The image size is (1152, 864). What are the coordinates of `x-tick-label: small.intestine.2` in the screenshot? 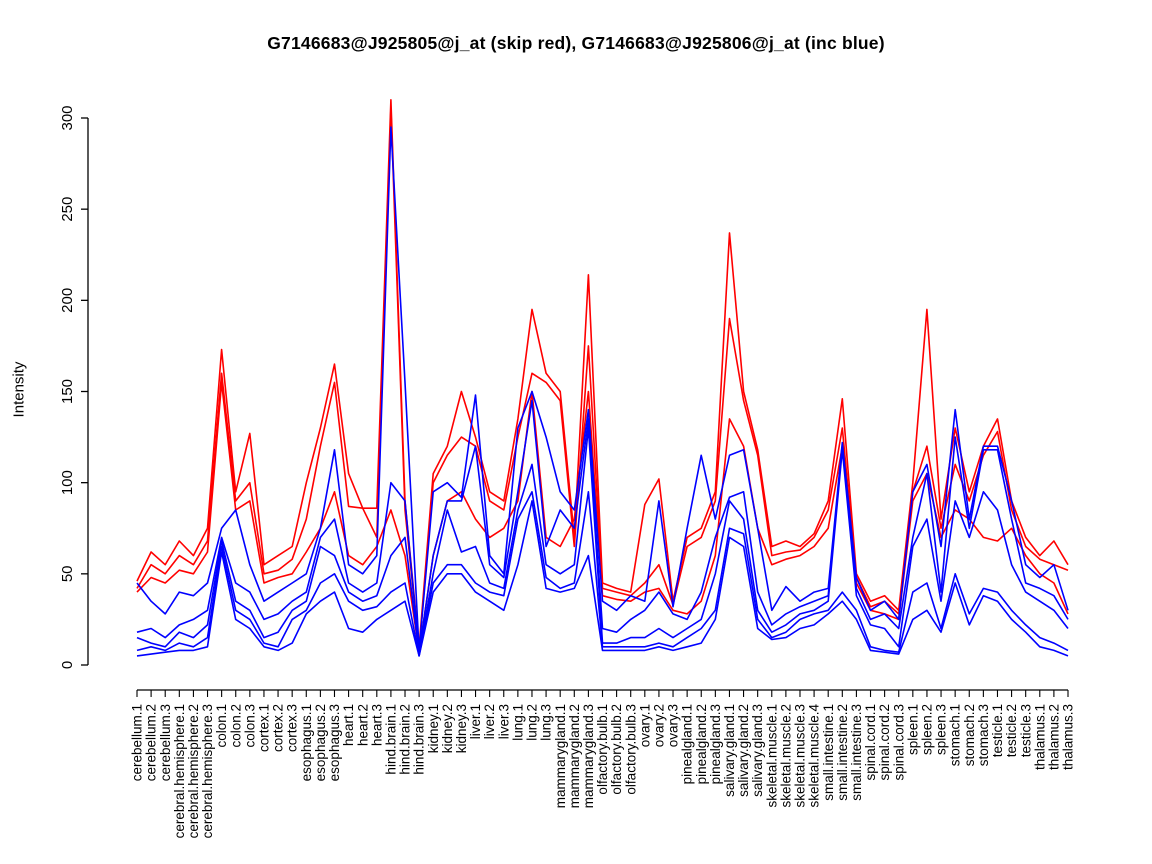 It's located at (842, 752).